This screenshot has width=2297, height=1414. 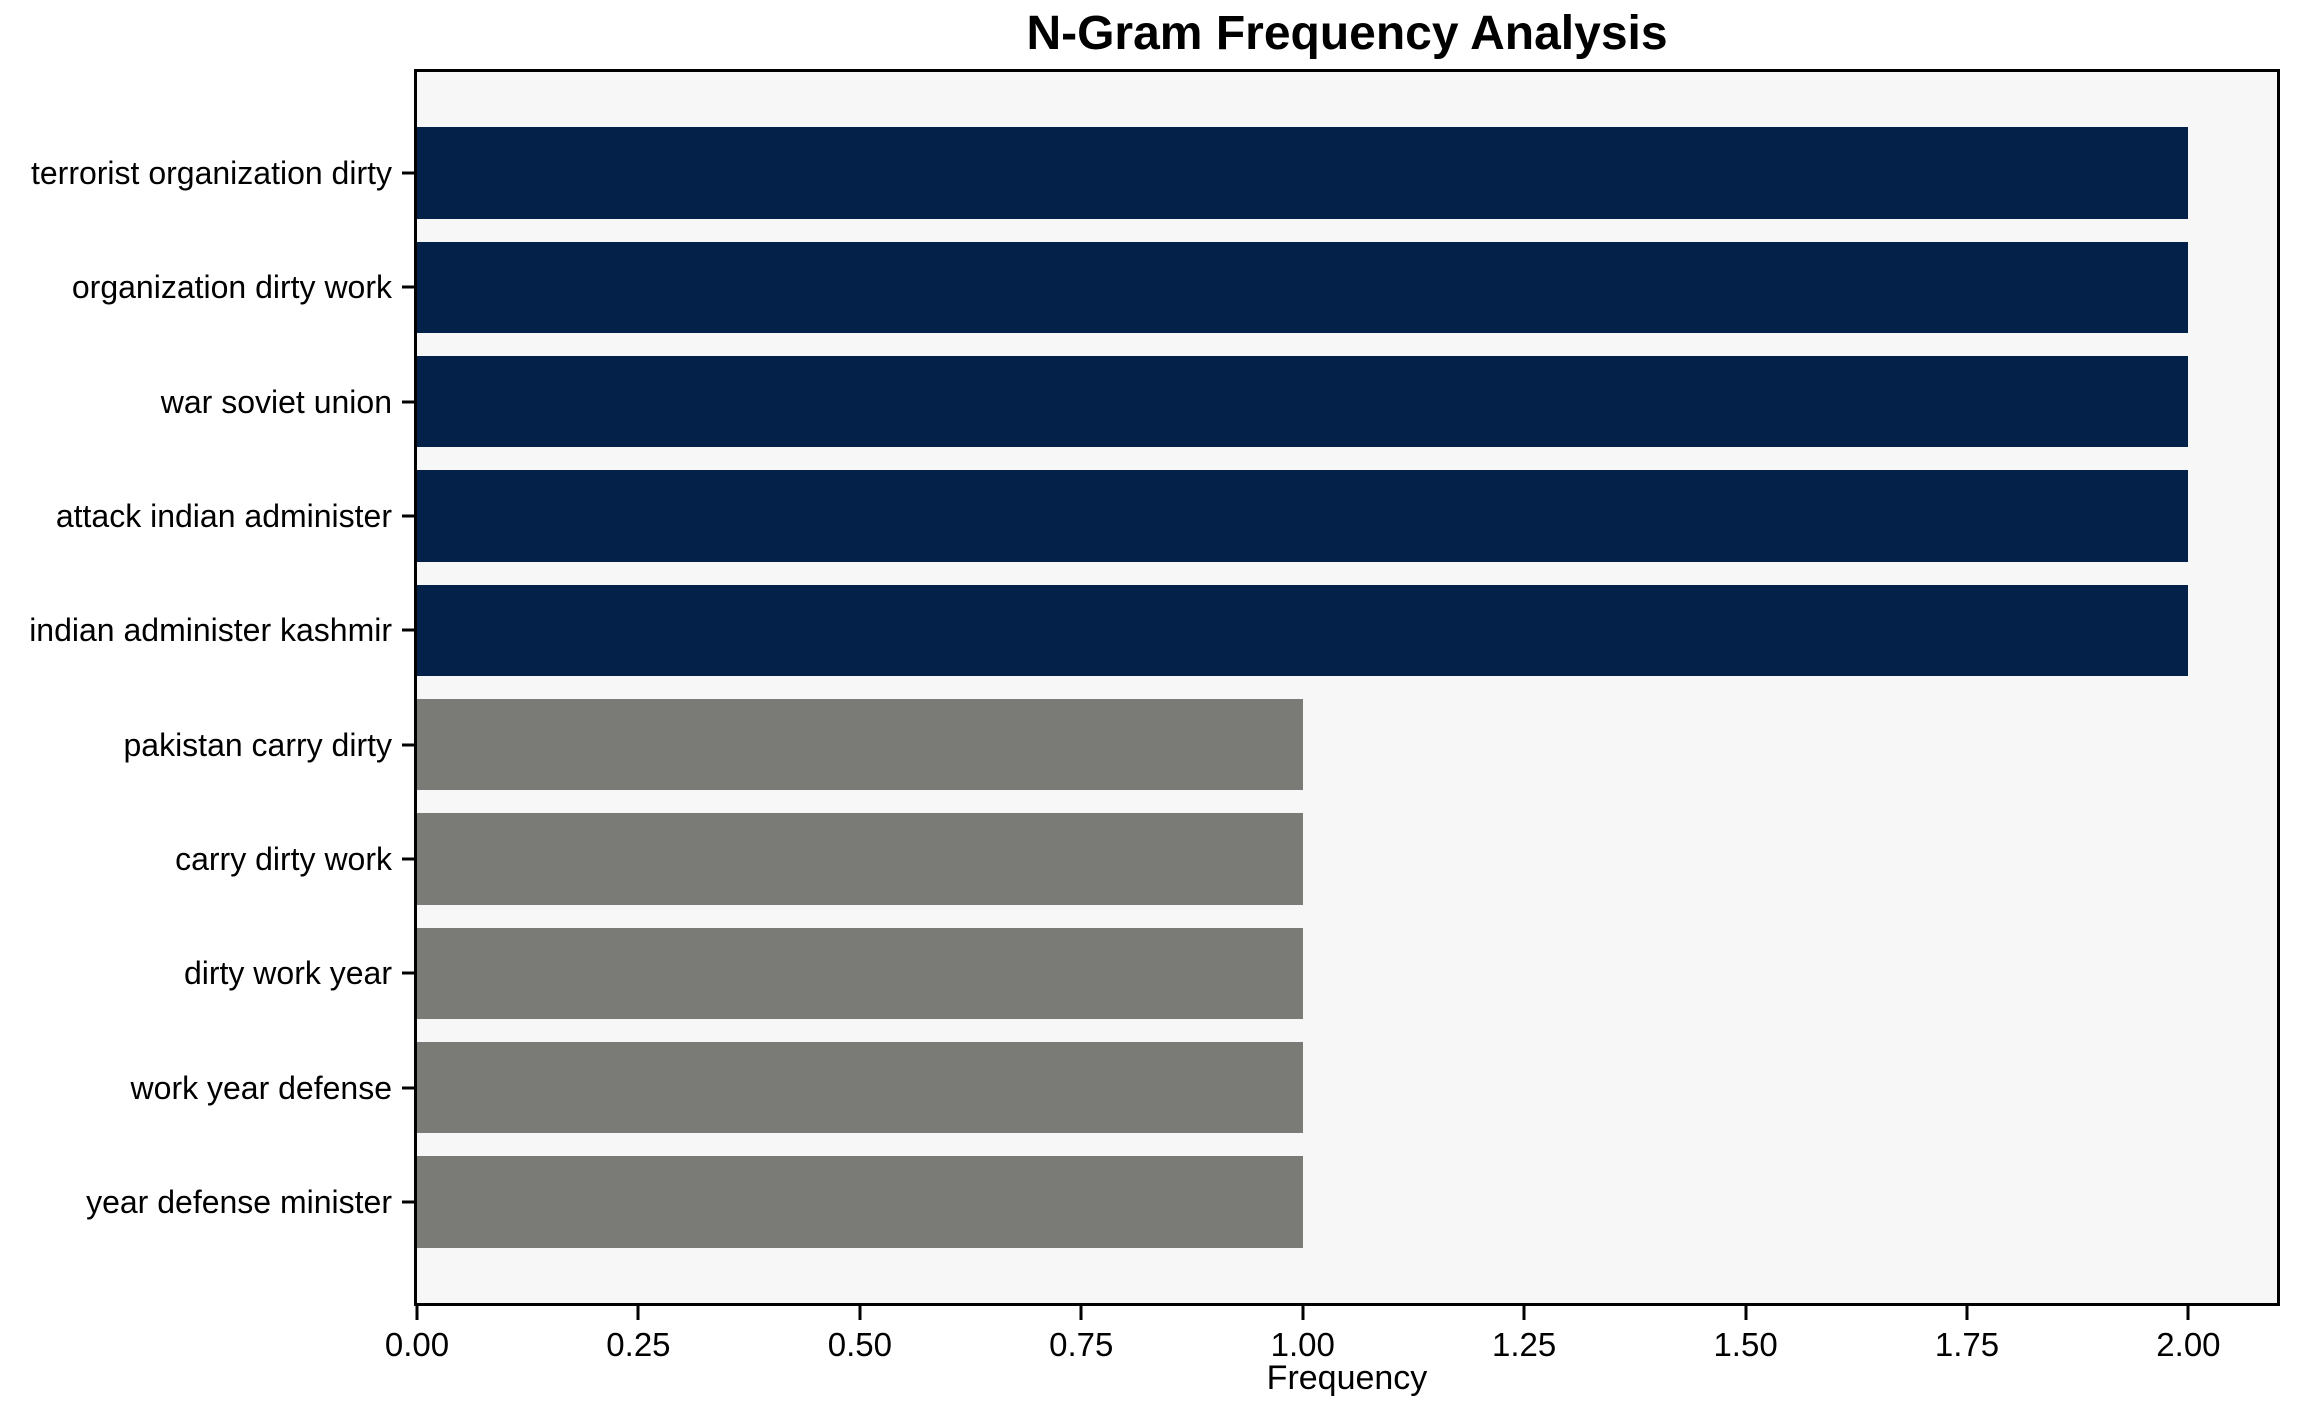 What do you see at coordinates (1745, 1344) in the screenshot?
I see `x-tick-label: 1.50` at bounding box center [1745, 1344].